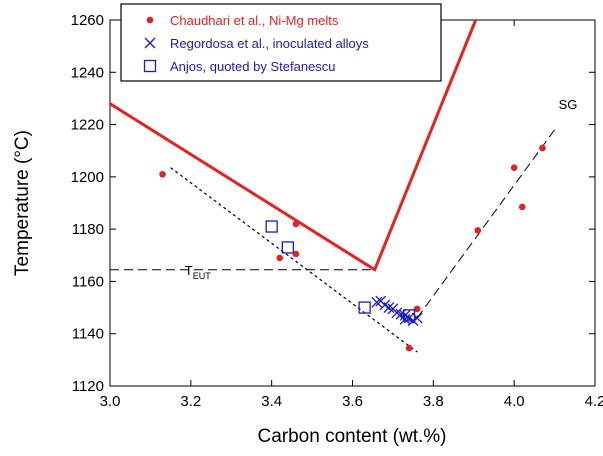  I want to click on x-tick-label: 3.4, so click(271, 401).